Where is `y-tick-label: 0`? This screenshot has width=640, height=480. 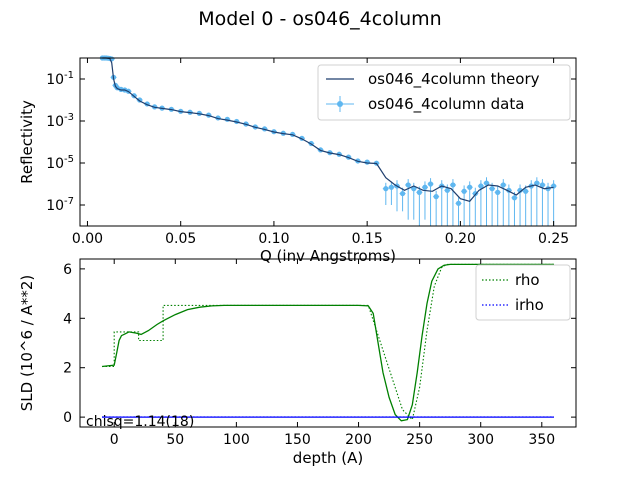
y-tick-label: 0 is located at coordinates (67, 418).